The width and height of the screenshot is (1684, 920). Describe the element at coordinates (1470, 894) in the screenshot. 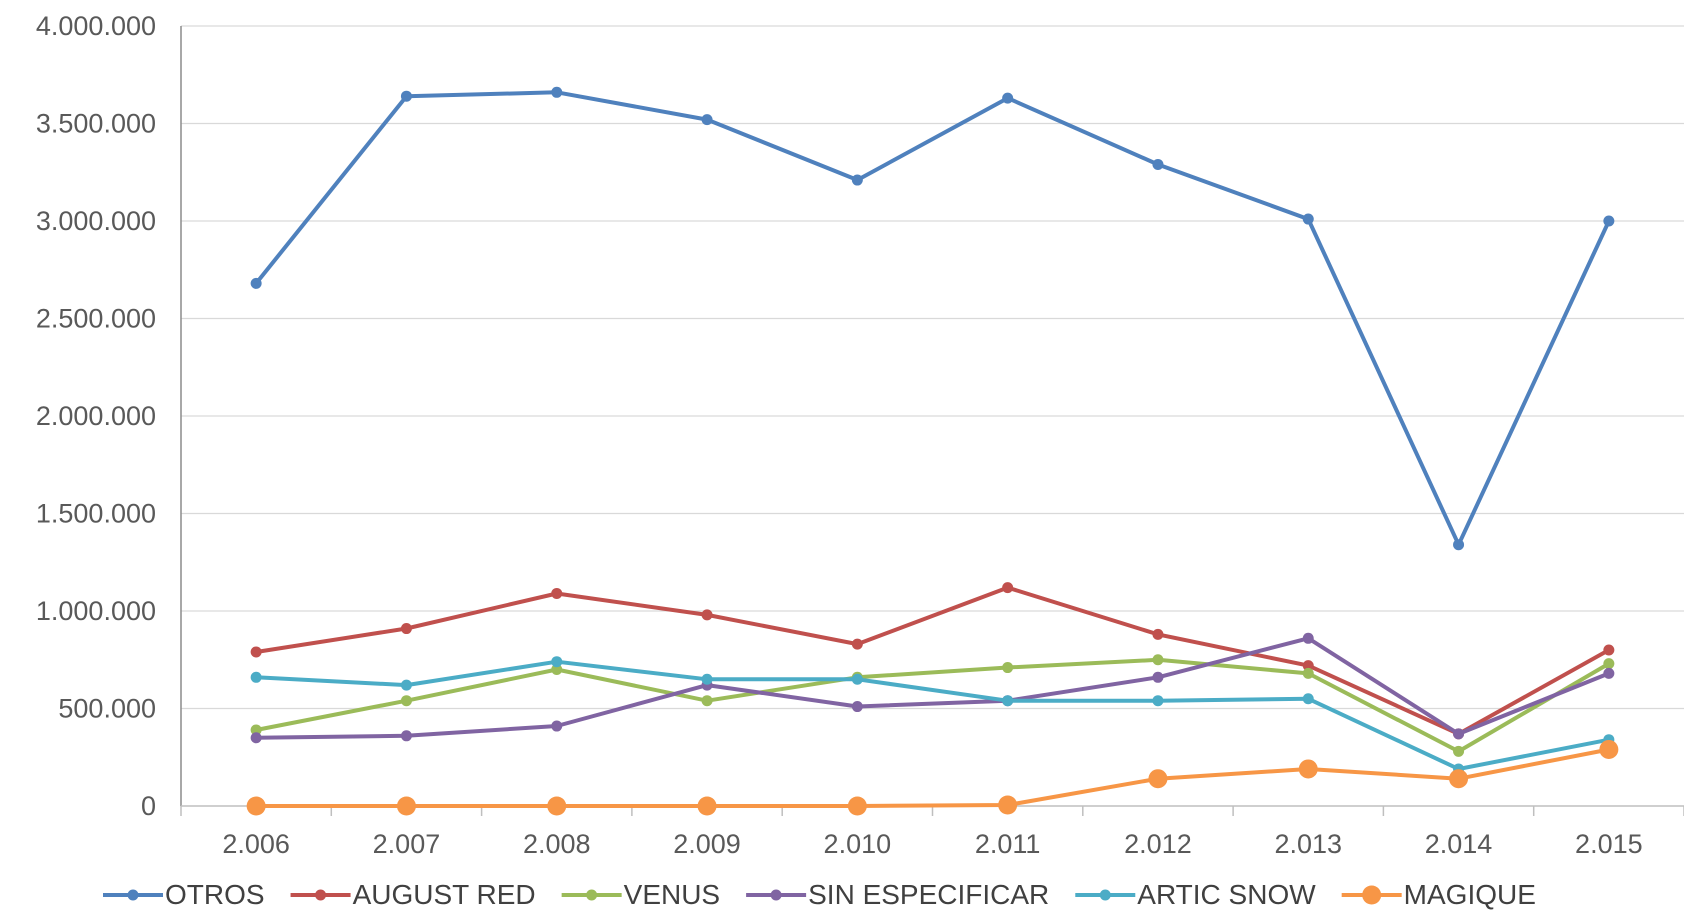

I see `legend-label: MAGIQUE` at that location.